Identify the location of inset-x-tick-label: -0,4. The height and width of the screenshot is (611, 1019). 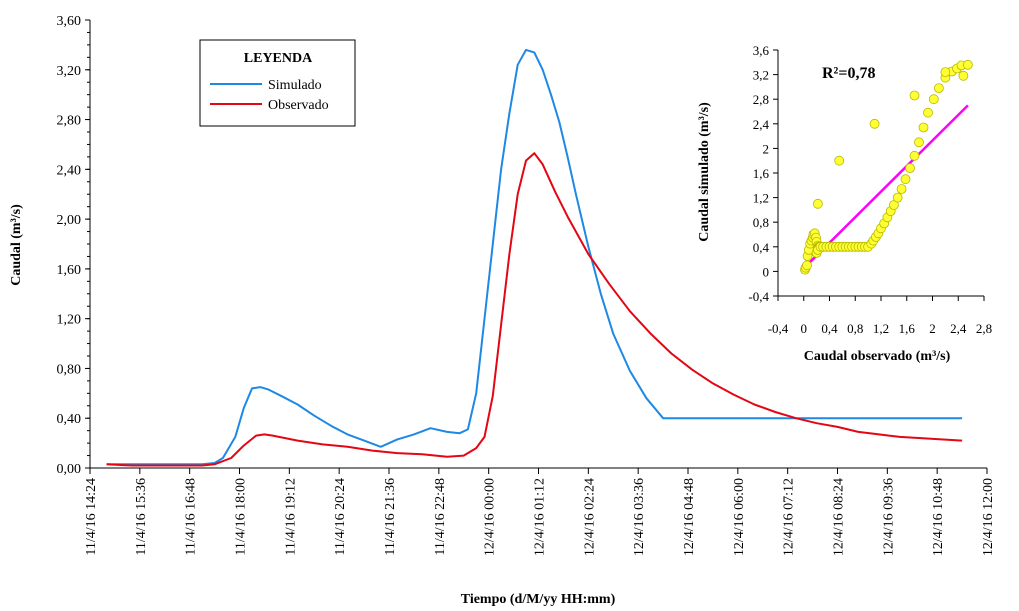
(778, 328).